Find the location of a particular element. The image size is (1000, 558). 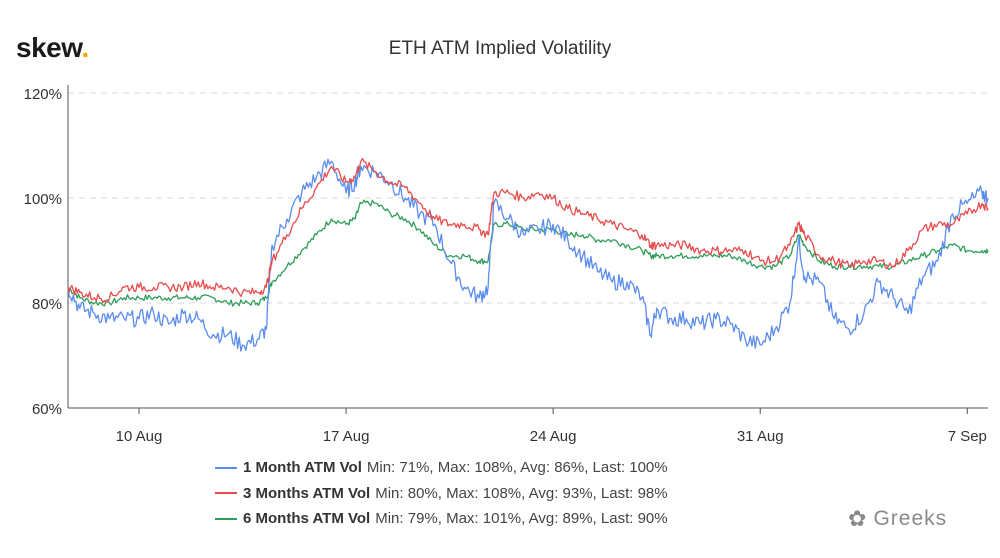

legend-name-6m: 6 Months ATM Vol is located at coordinates (307, 518).